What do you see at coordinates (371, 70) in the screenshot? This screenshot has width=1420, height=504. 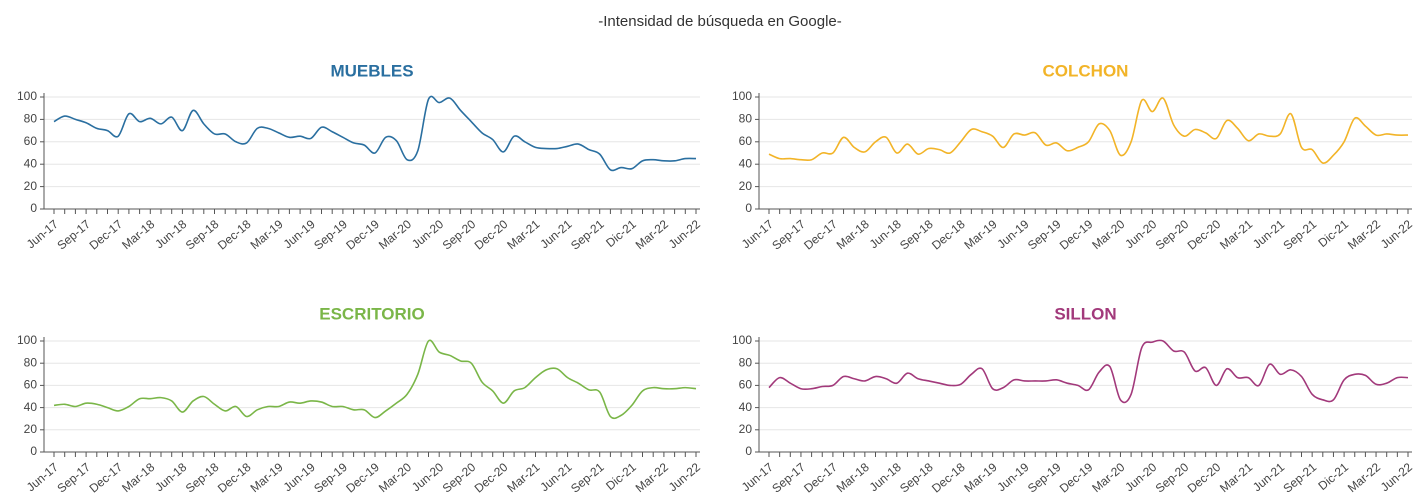 I see `chart-title: MUEBLES` at bounding box center [371, 70].